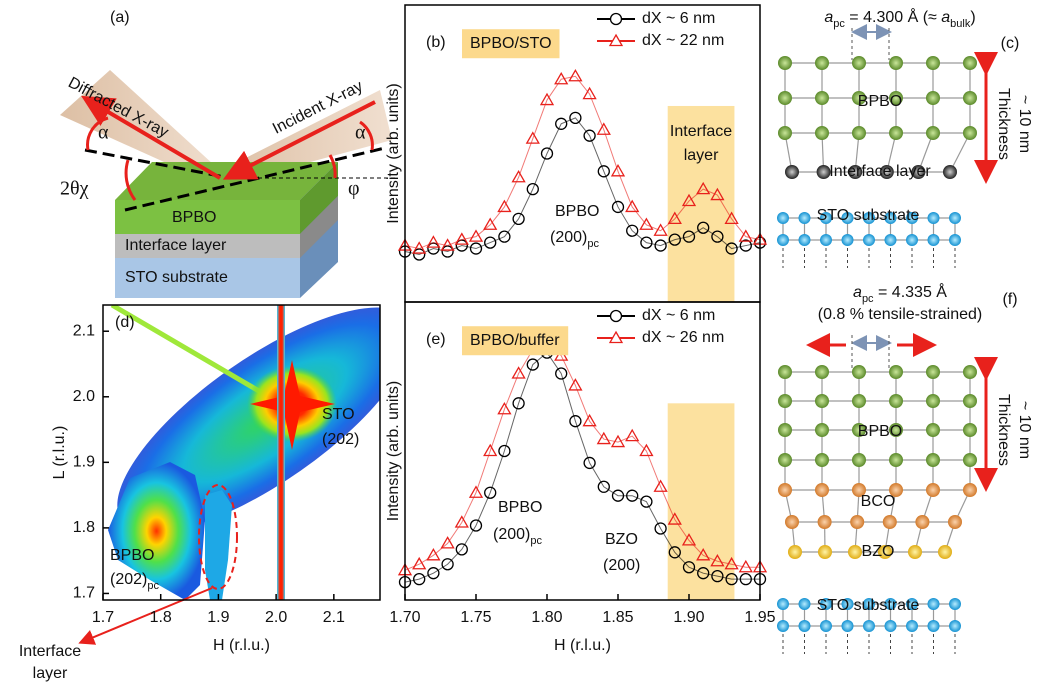 This screenshot has height=683, width=1038. What do you see at coordinates (972, 17) in the screenshot?
I see `text-part: )` at bounding box center [972, 17].